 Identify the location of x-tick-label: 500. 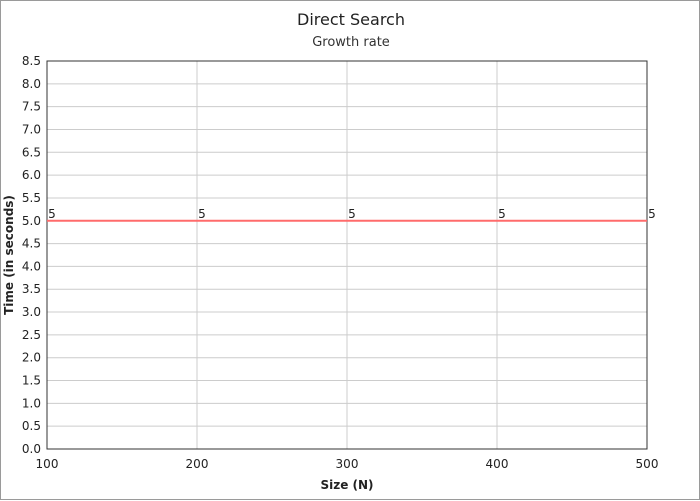
(647, 464).